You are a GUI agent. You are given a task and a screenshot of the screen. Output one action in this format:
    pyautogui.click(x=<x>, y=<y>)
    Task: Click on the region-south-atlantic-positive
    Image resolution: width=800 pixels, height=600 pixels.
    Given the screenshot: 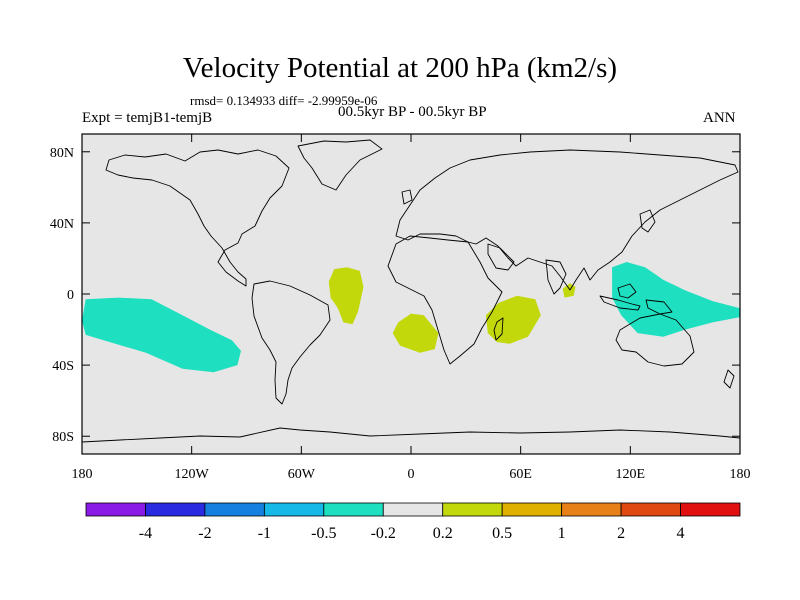 What is the action you would take?
    pyautogui.click(x=415, y=333)
    